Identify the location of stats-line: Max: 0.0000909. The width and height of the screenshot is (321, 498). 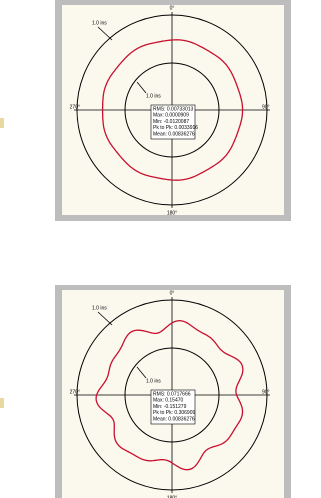
(171, 116).